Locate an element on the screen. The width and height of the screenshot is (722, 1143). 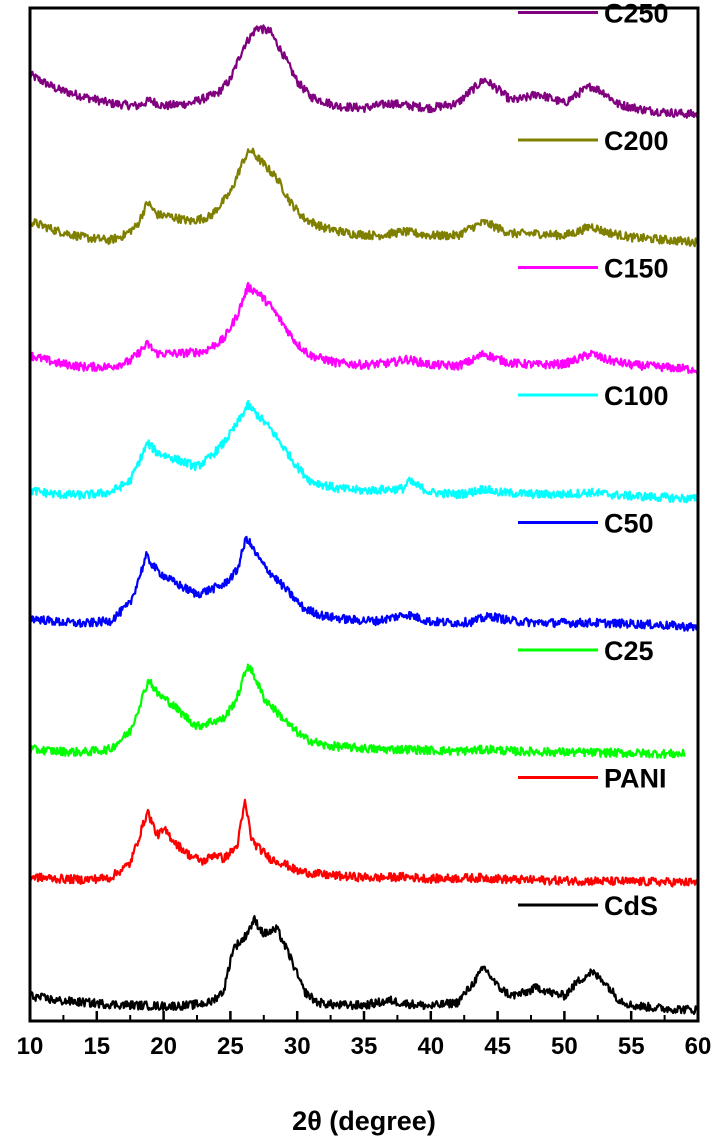
x-tick-label-60: 60 is located at coordinates (698, 1046).